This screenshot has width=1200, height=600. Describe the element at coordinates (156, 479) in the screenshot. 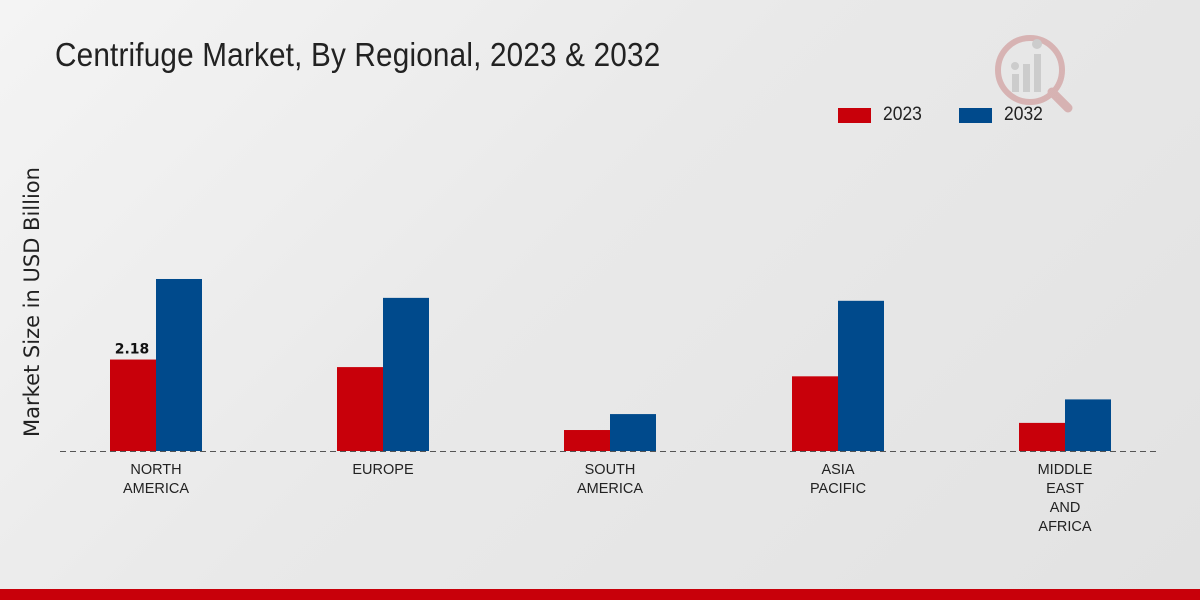

I see `x-tick-label: NORTH AMERICA` at that location.